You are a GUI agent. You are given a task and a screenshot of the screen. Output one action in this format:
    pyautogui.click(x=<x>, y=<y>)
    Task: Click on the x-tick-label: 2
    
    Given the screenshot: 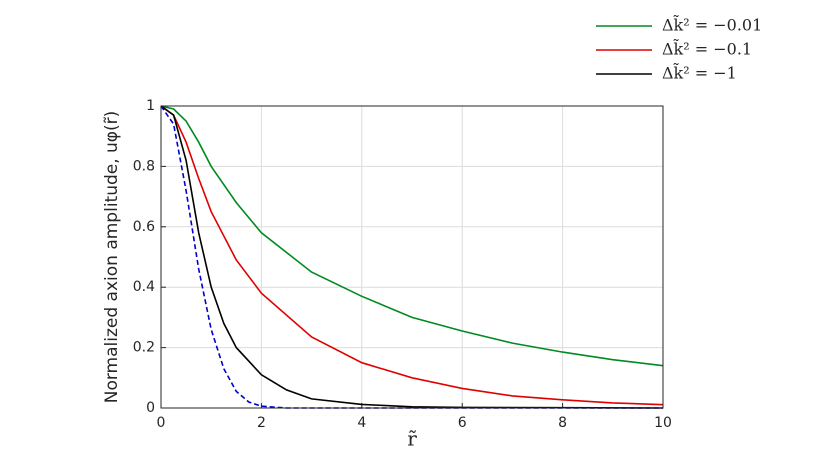 What is the action you would take?
    pyautogui.click(x=261, y=423)
    